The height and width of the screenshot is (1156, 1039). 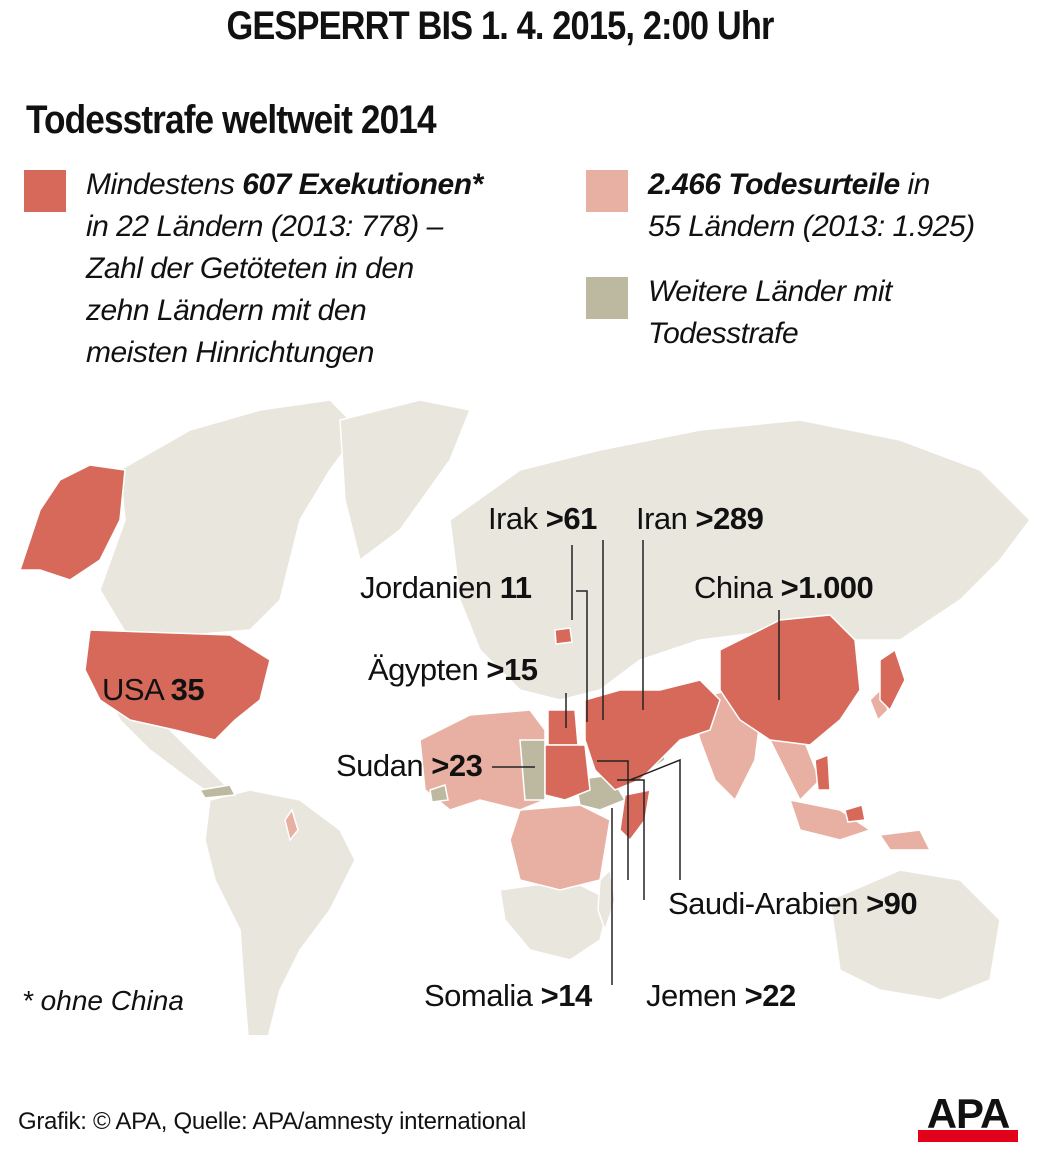 I want to click on label-value: 35, so click(x=187, y=689).